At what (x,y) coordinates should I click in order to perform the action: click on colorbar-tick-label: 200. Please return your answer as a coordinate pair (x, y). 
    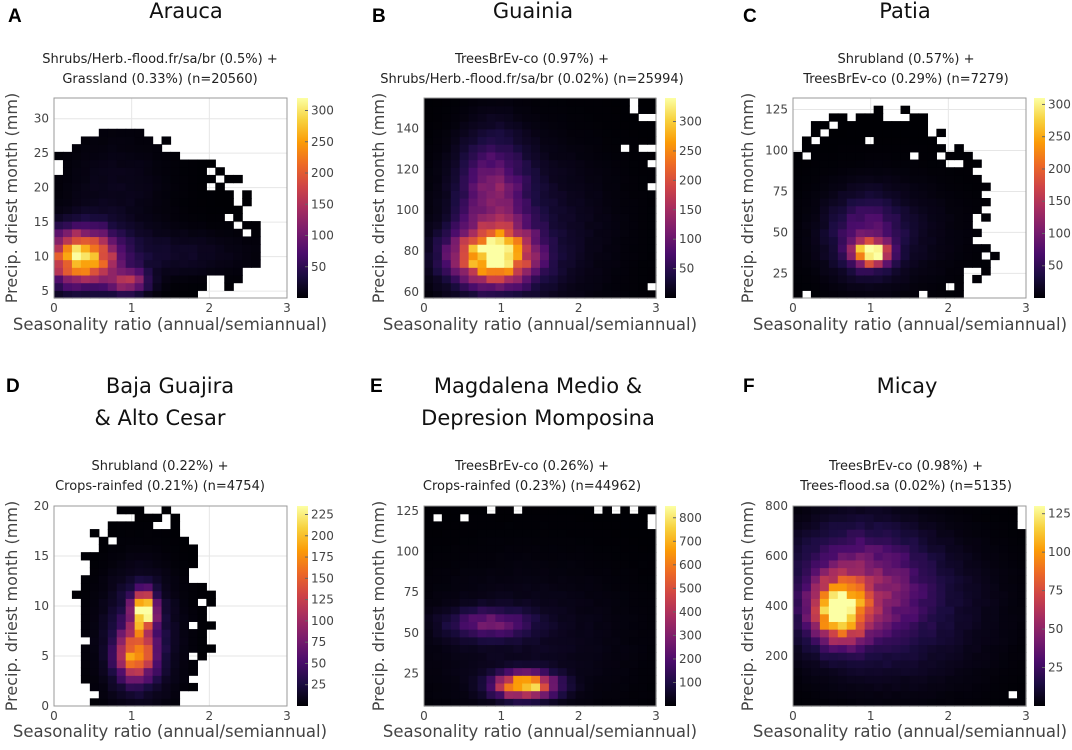
    Looking at the image, I should click on (1059, 169).